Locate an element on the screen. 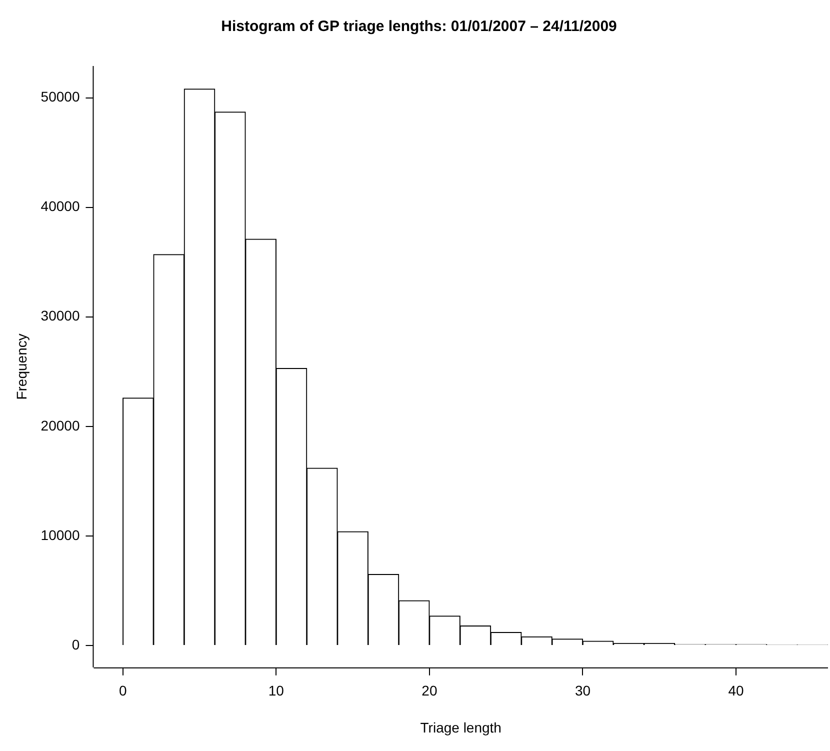 The height and width of the screenshot is (751, 830). y-tick-label: 40000 is located at coordinates (60, 206).